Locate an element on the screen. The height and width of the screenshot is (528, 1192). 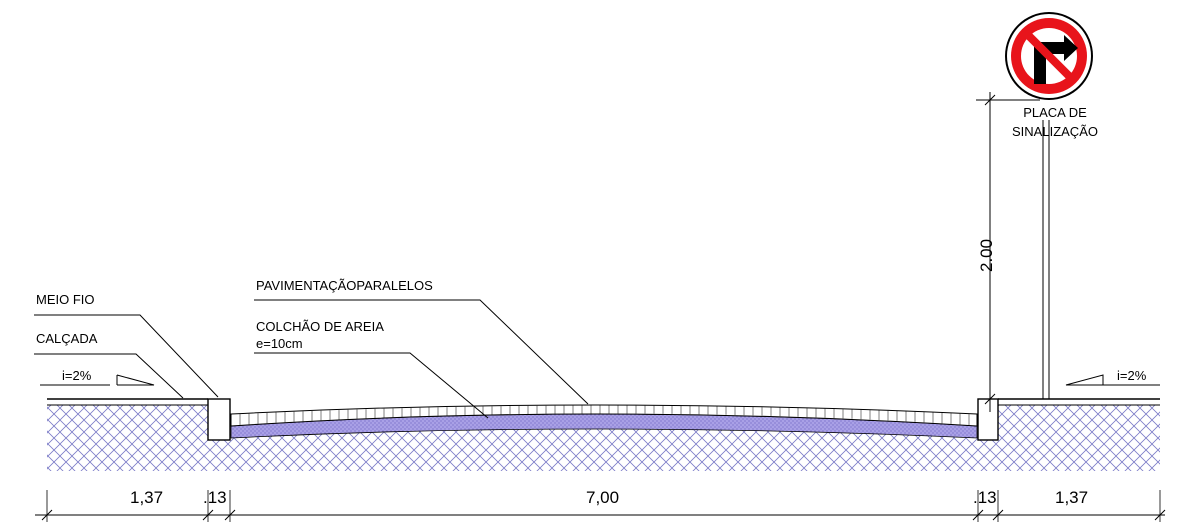
label-placa: PLACA DE SINALIZAÇÃO is located at coordinates (1055, 122).